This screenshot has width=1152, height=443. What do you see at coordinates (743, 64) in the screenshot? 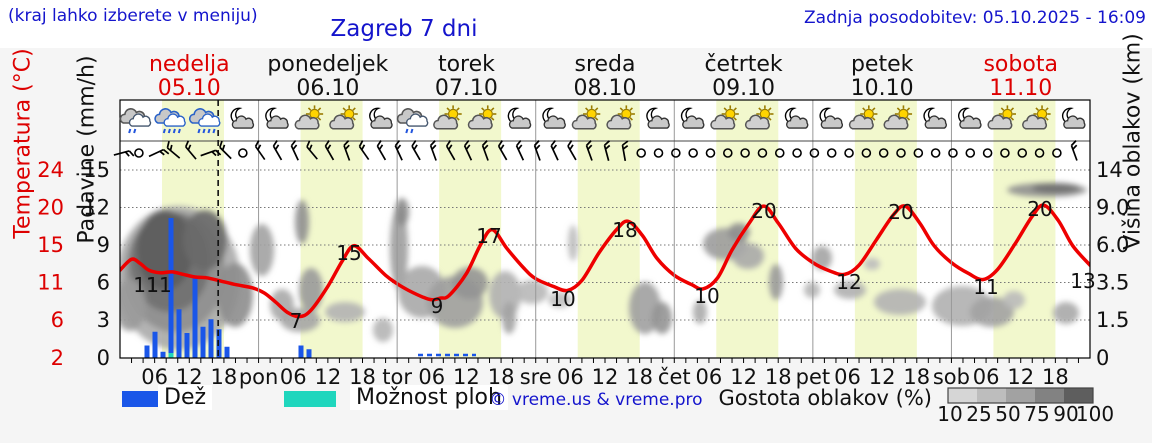
I see `day-name: četrtek` at bounding box center [743, 64].